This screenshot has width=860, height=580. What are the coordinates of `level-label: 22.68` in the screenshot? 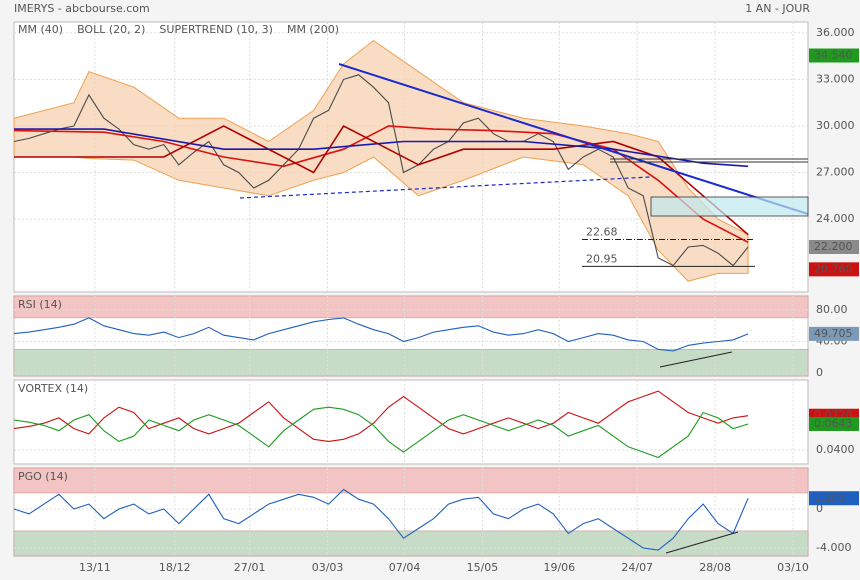 It's located at (602, 232).